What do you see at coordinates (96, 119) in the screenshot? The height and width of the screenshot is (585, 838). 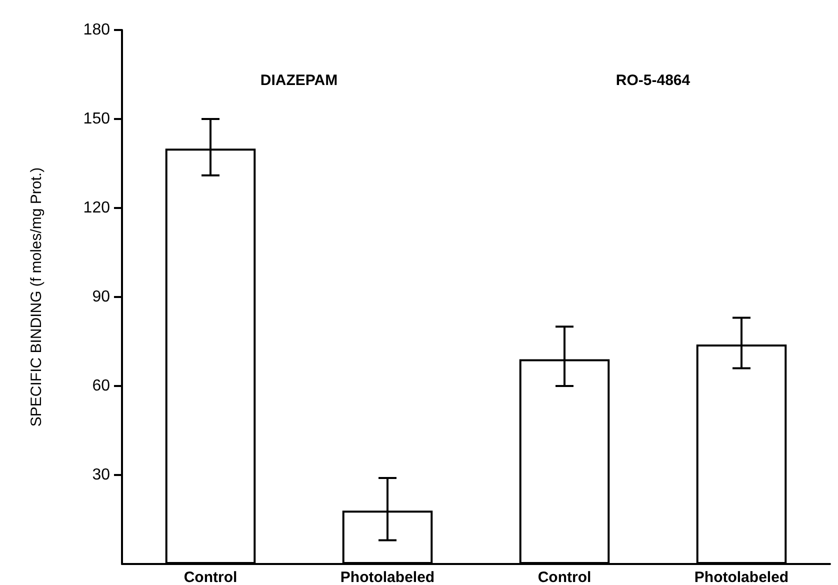 I see `y-tick-label: 150` at bounding box center [96, 119].